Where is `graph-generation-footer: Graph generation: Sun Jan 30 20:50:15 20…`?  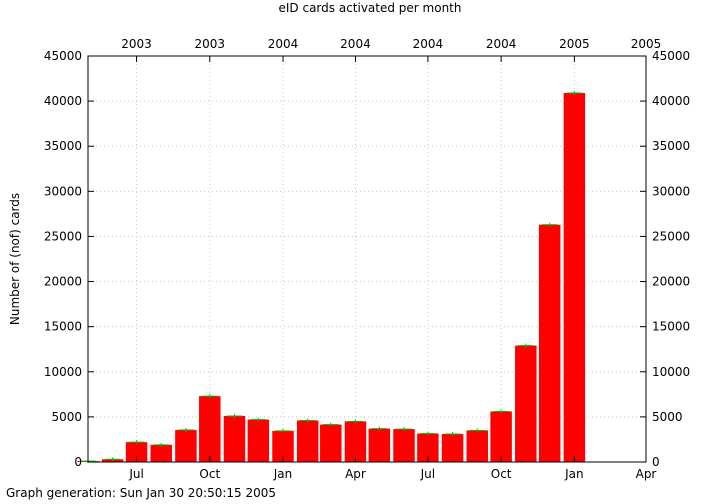
graph-generation-footer: Graph generation: Sun Jan 30 20:50:15 20… is located at coordinates (141, 493).